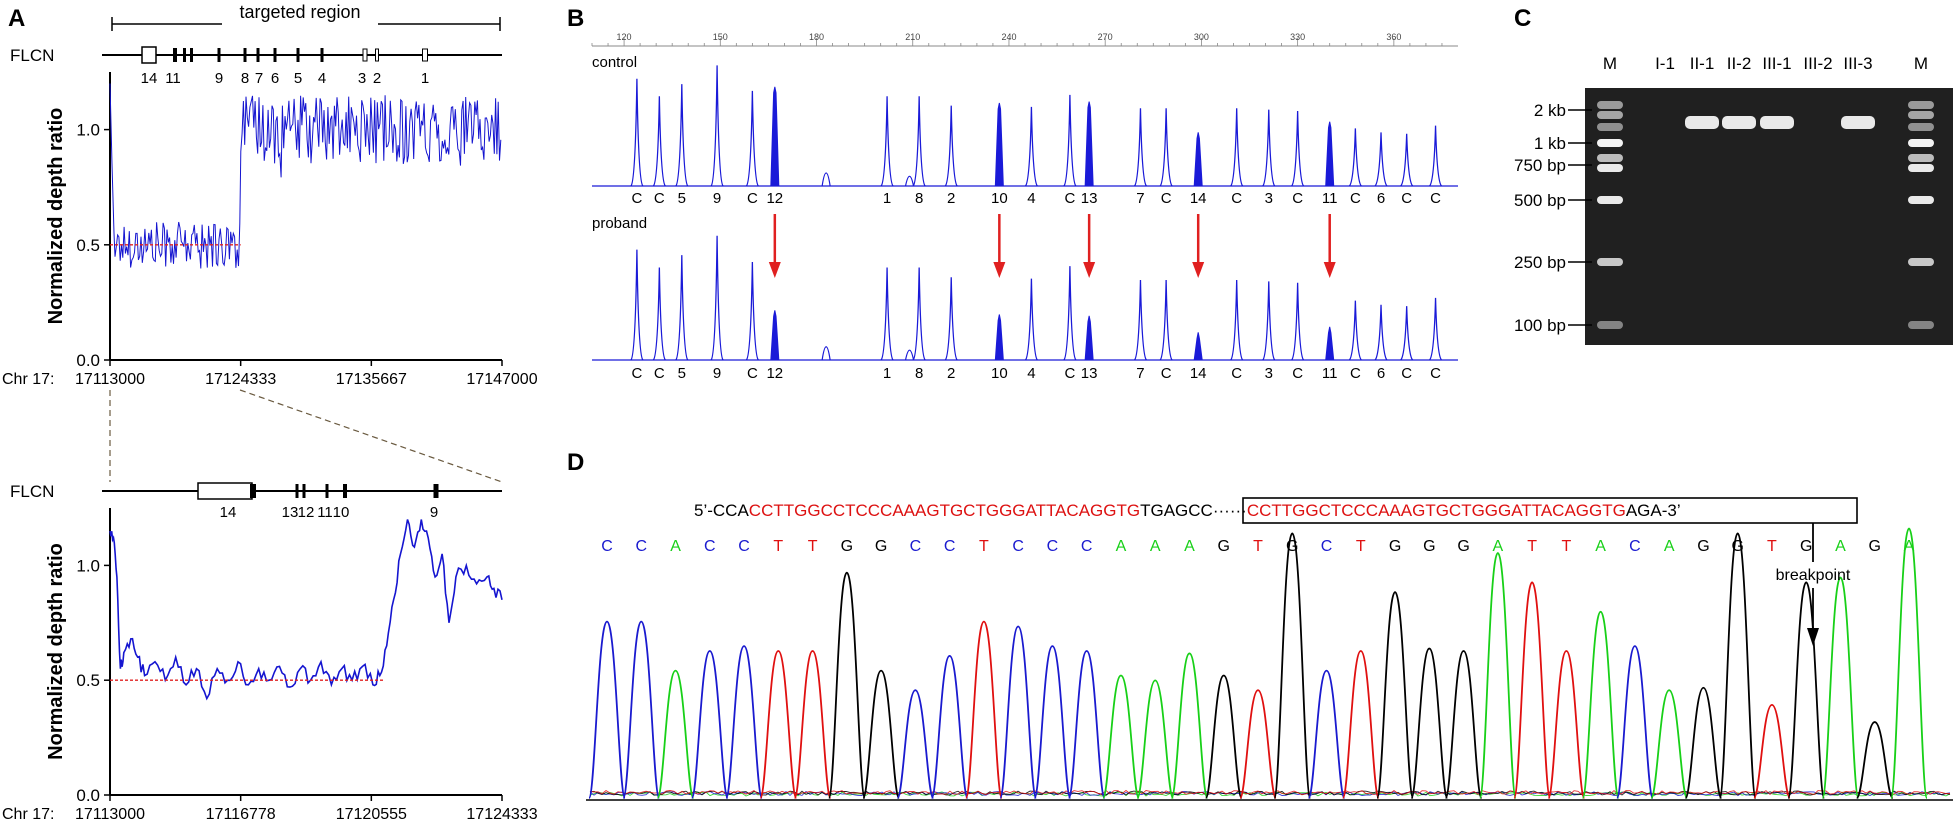  What do you see at coordinates (1540, 200) in the screenshot?
I see `marker-label: 500 bp` at bounding box center [1540, 200].